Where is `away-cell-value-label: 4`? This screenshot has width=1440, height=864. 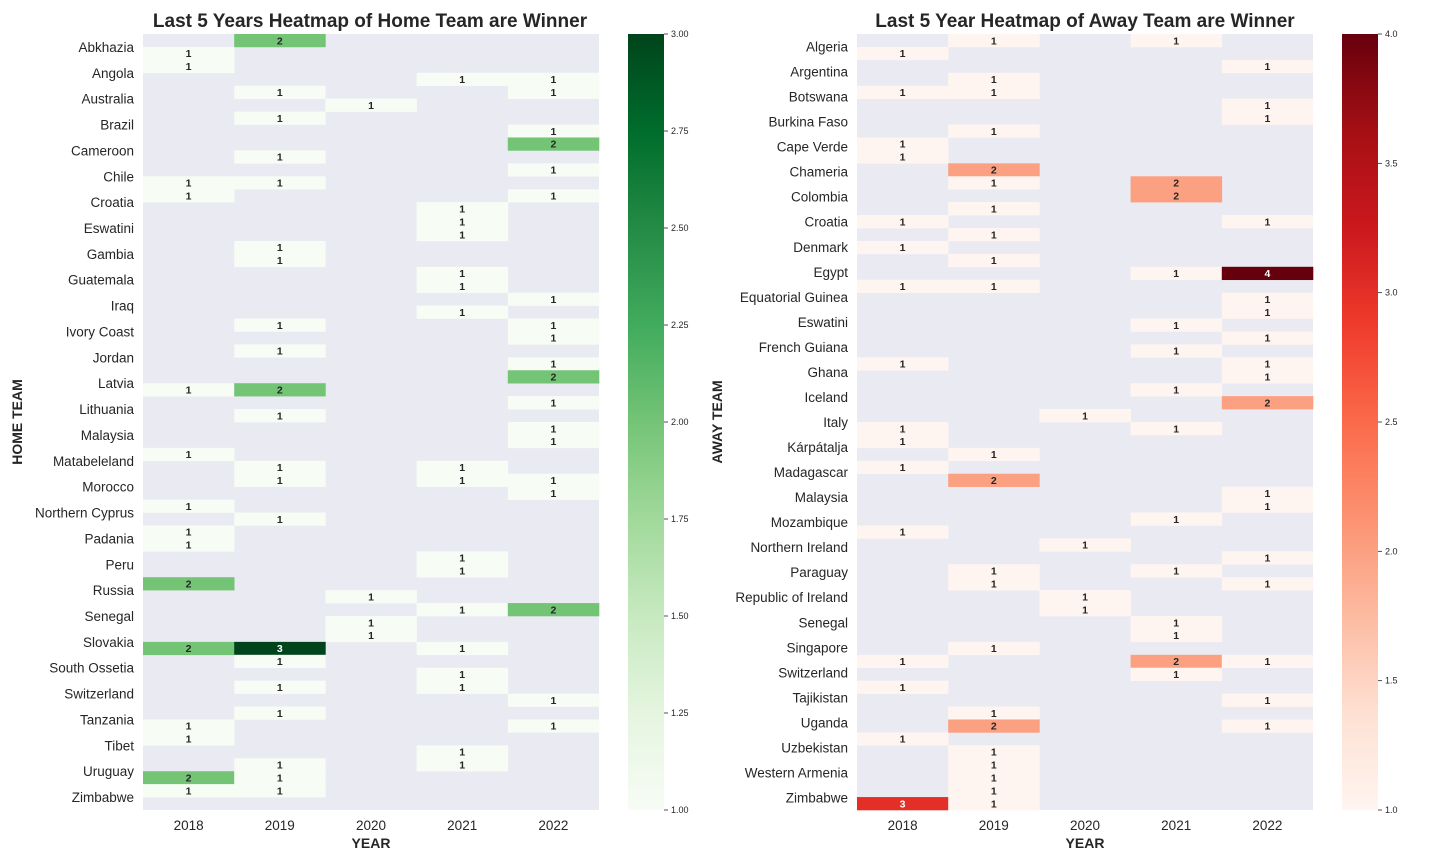
away-cell-value-label: 4 is located at coordinates (1267, 274).